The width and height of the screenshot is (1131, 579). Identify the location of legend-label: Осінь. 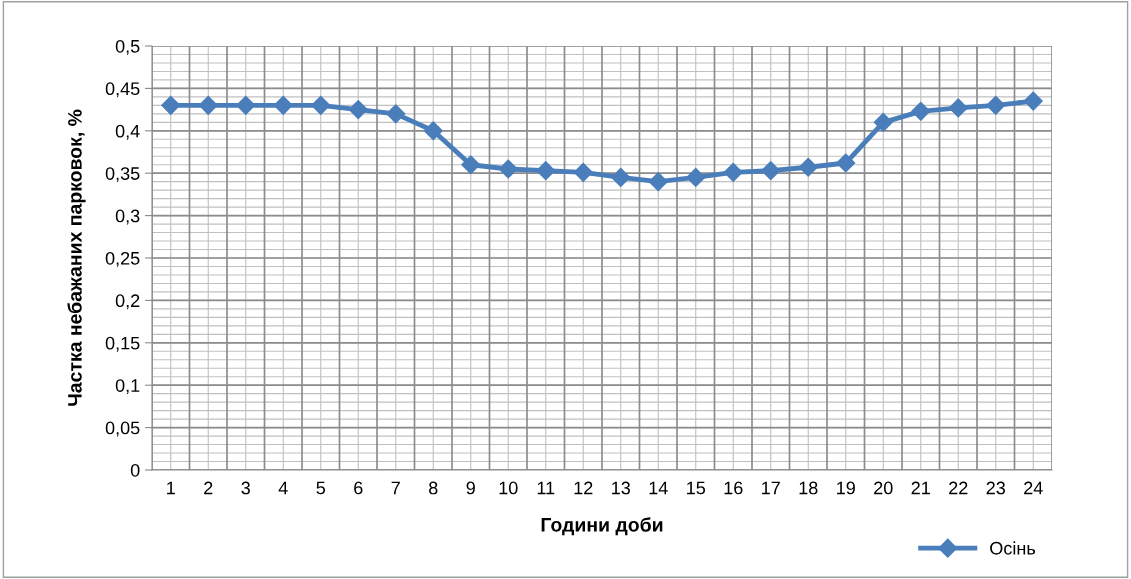
(1013, 548).